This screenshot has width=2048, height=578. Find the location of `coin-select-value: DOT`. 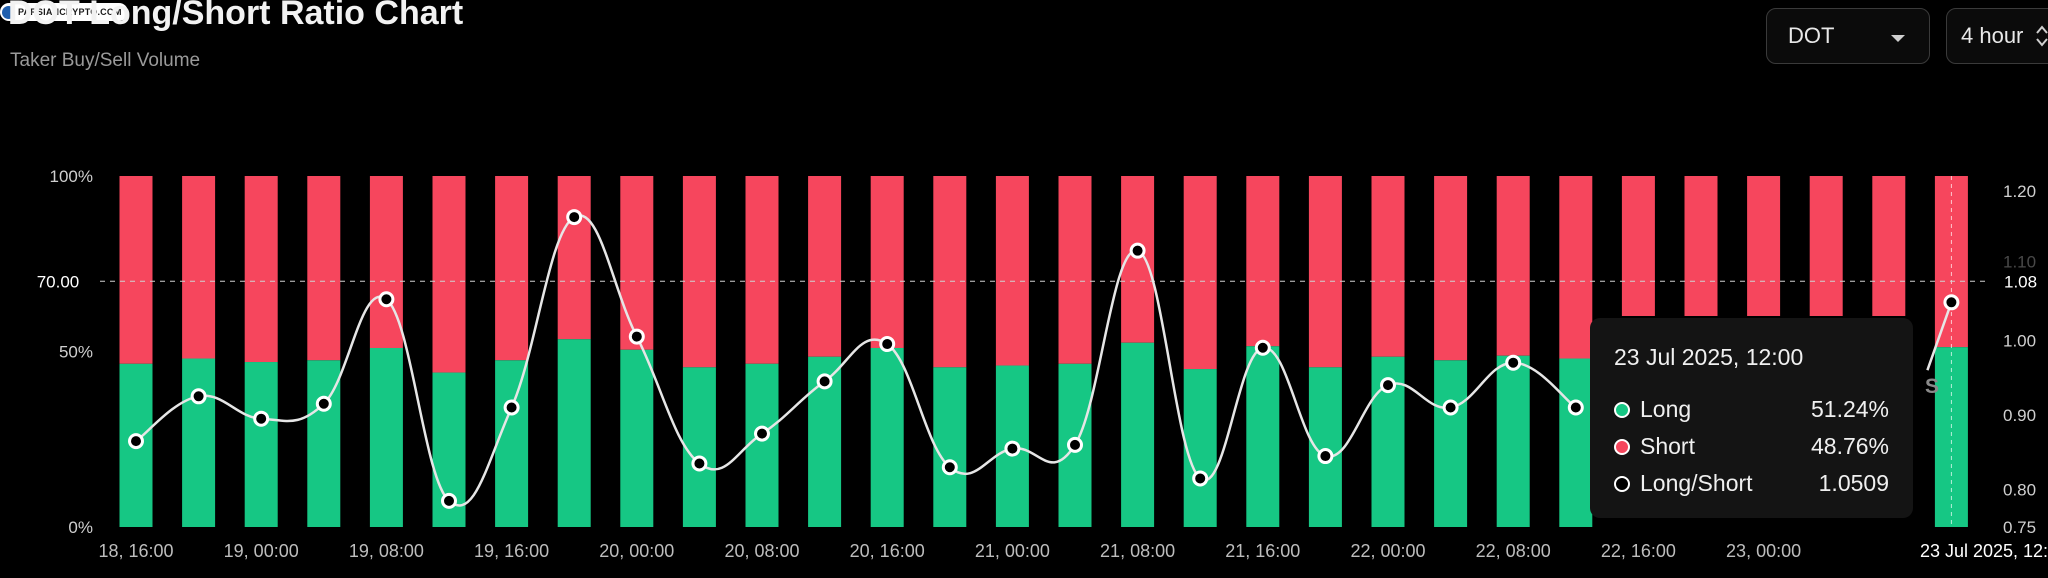

coin-select-value: DOT is located at coordinates (1811, 35).